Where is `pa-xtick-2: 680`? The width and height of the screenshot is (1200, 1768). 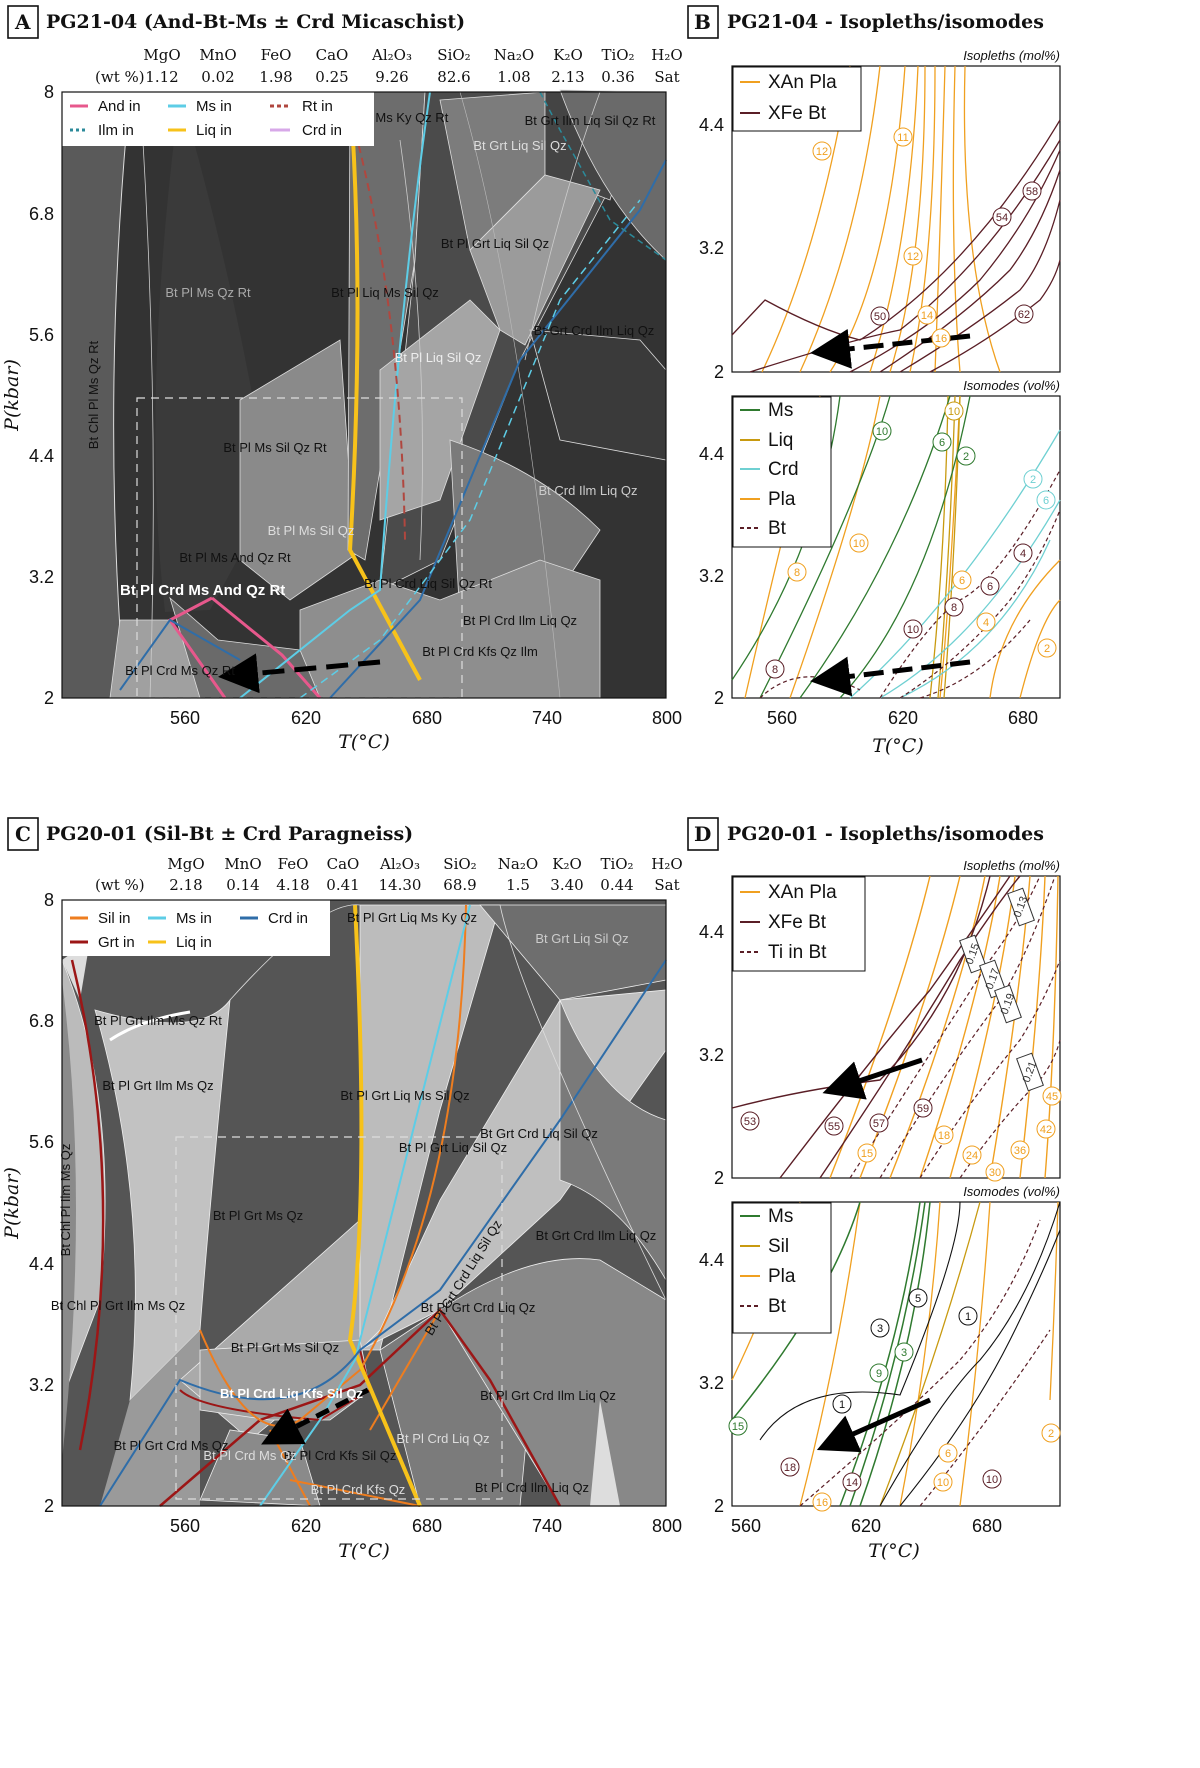 pa-xtick-2: 680 is located at coordinates (427, 718).